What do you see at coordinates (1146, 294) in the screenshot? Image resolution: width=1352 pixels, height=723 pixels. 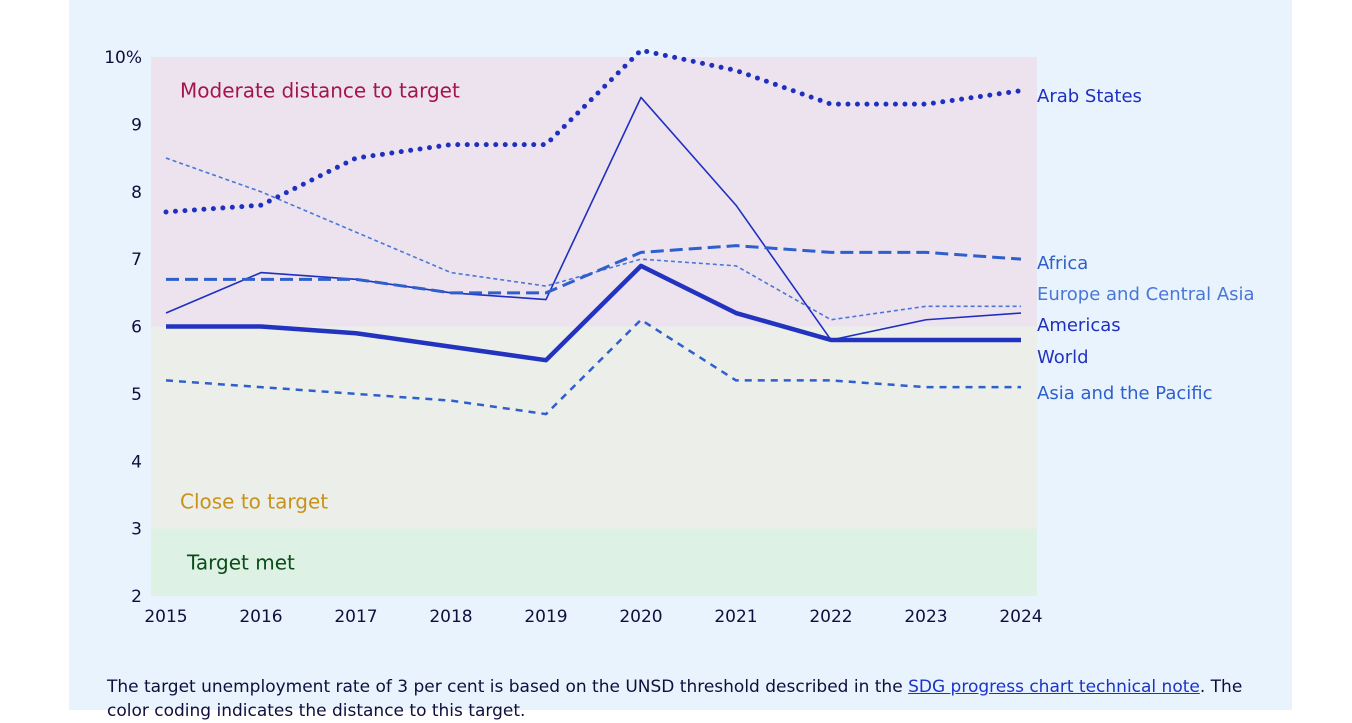 I see `series-label-europe-and-central-asia: Europe and Central Asia` at bounding box center [1146, 294].